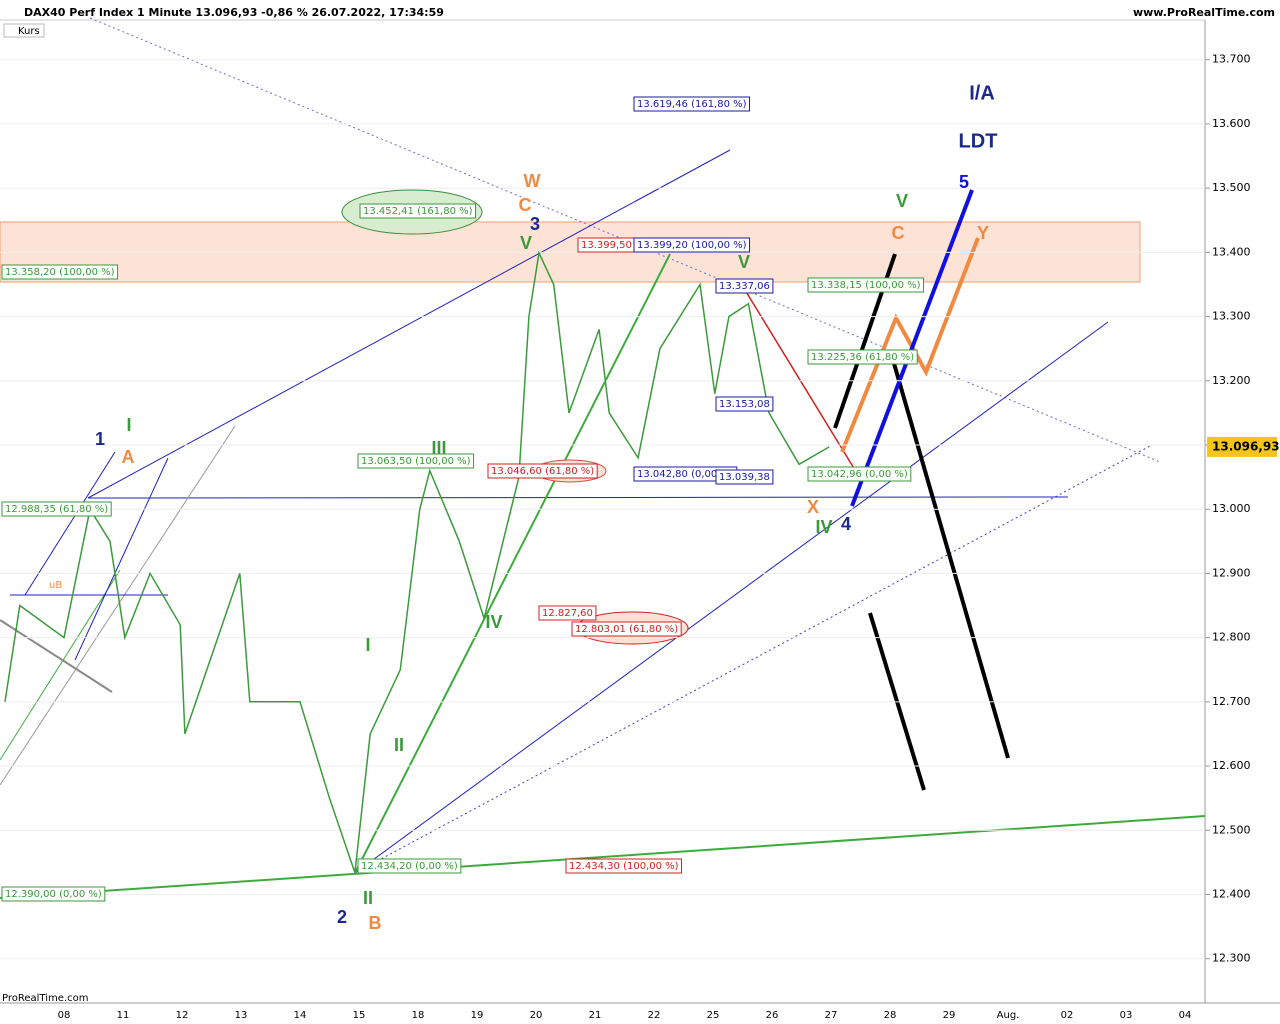 This screenshot has width=1280, height=1024. What do you see at coordinates (128, 425) in the screenshot?
I see `wave-label: I` at bounding box center [128, 425].